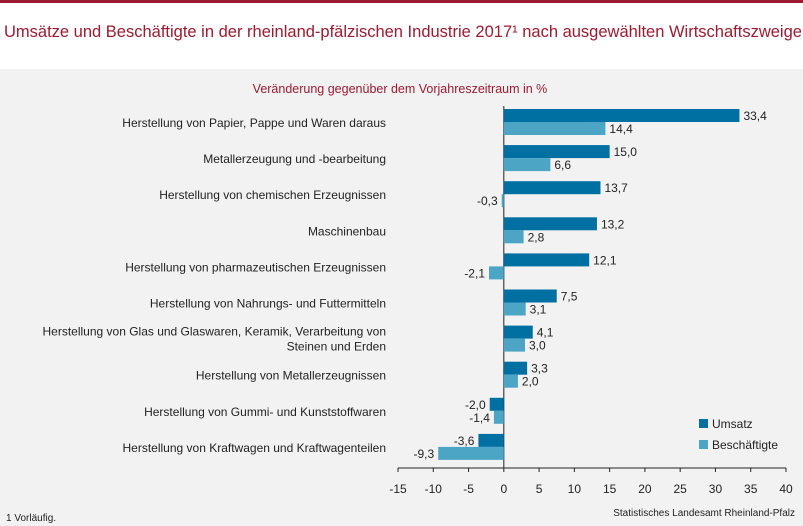 Image resolution: width=803 pixels, height=526 pixels. I want to click on category-label: Herstellung von chemischen Erzeugnissen, so click(272, 195).